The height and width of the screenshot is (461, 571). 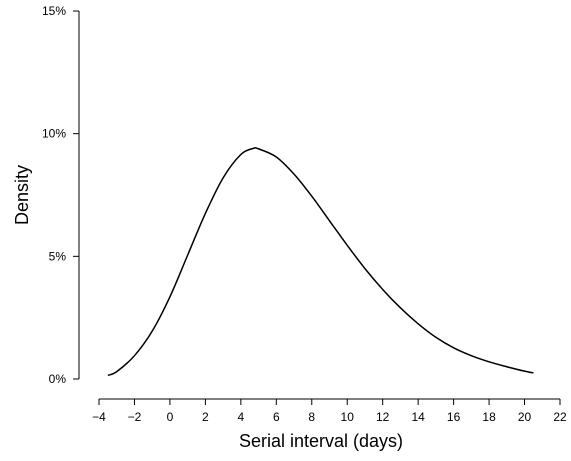 What do you see at coordinates (205, 417) in the screenshot?
I see `x-tick-label: 2` at bounding box center [205, 417].